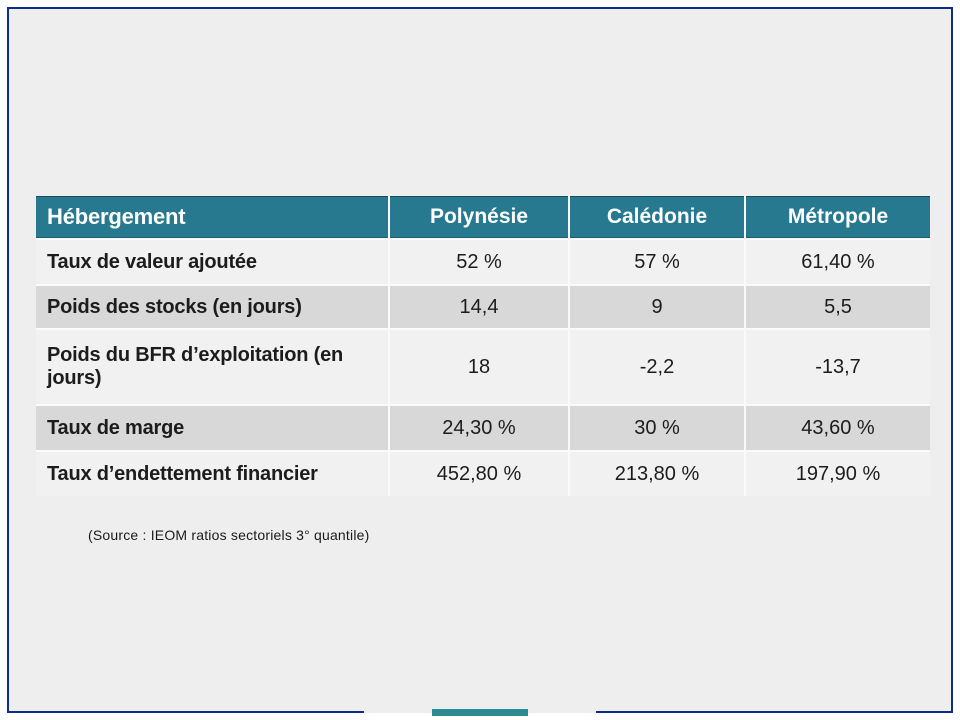 This screenshot has height=720, width=960. What do you see at coordinates (838, 217) in the screenshot?
I see `header-cell-metropole: Métropole` at bounding box center [838, 217].